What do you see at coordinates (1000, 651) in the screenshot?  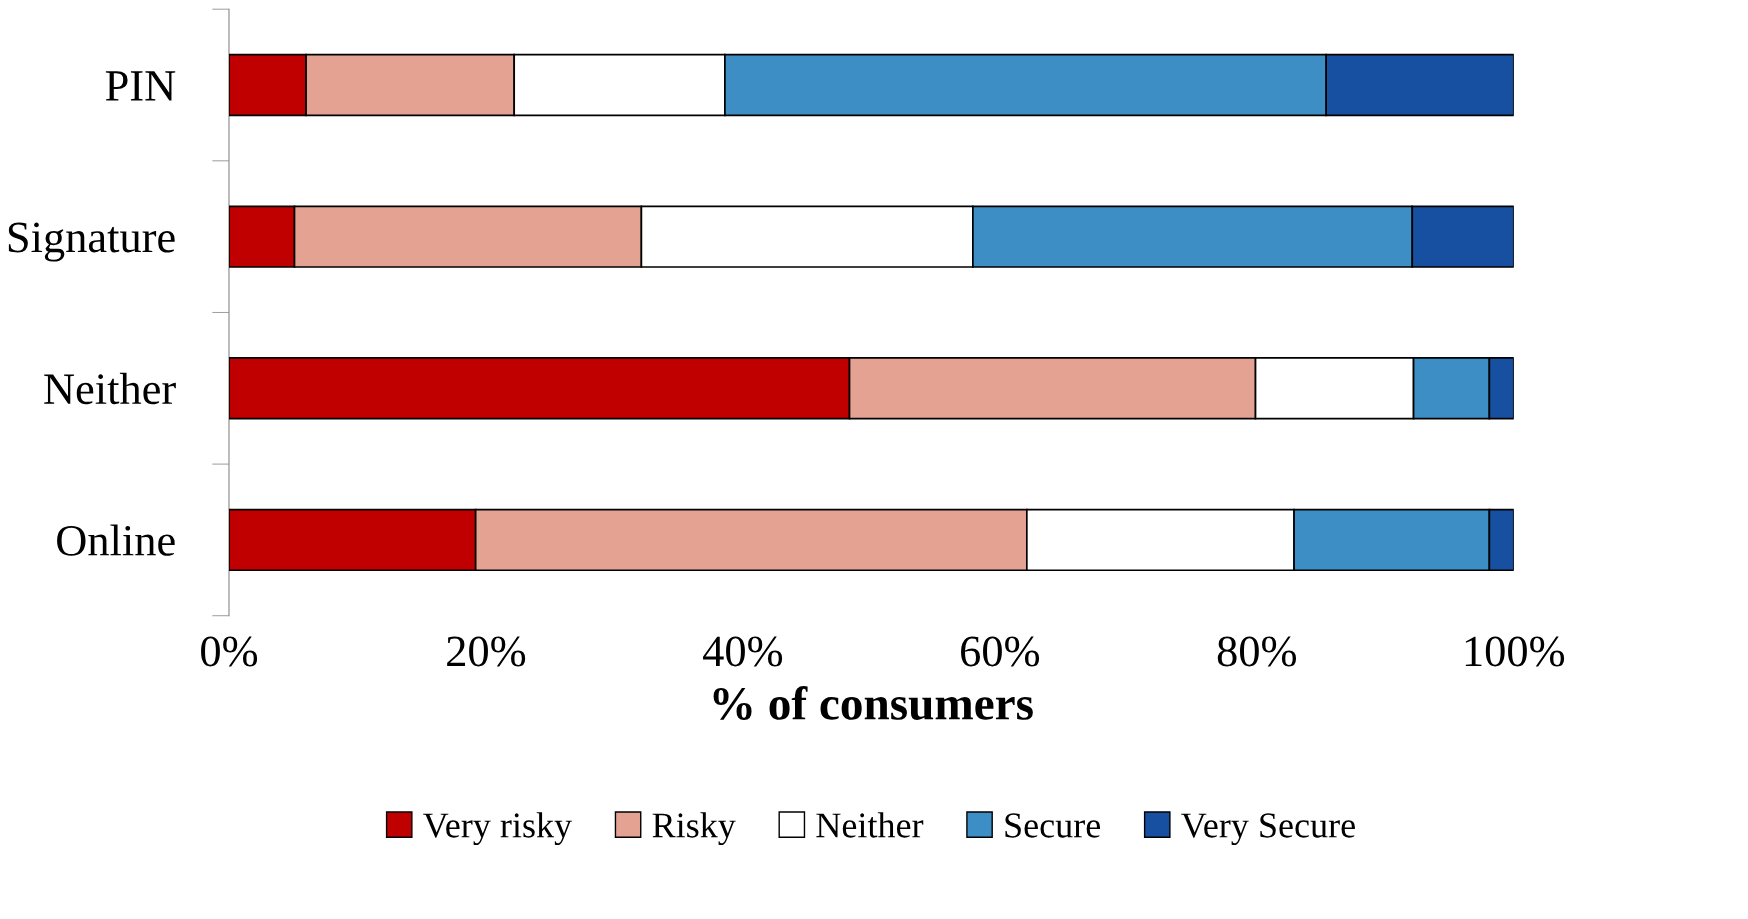 I see `x-tick-label: 60%` at bounding box center [1000, 651].